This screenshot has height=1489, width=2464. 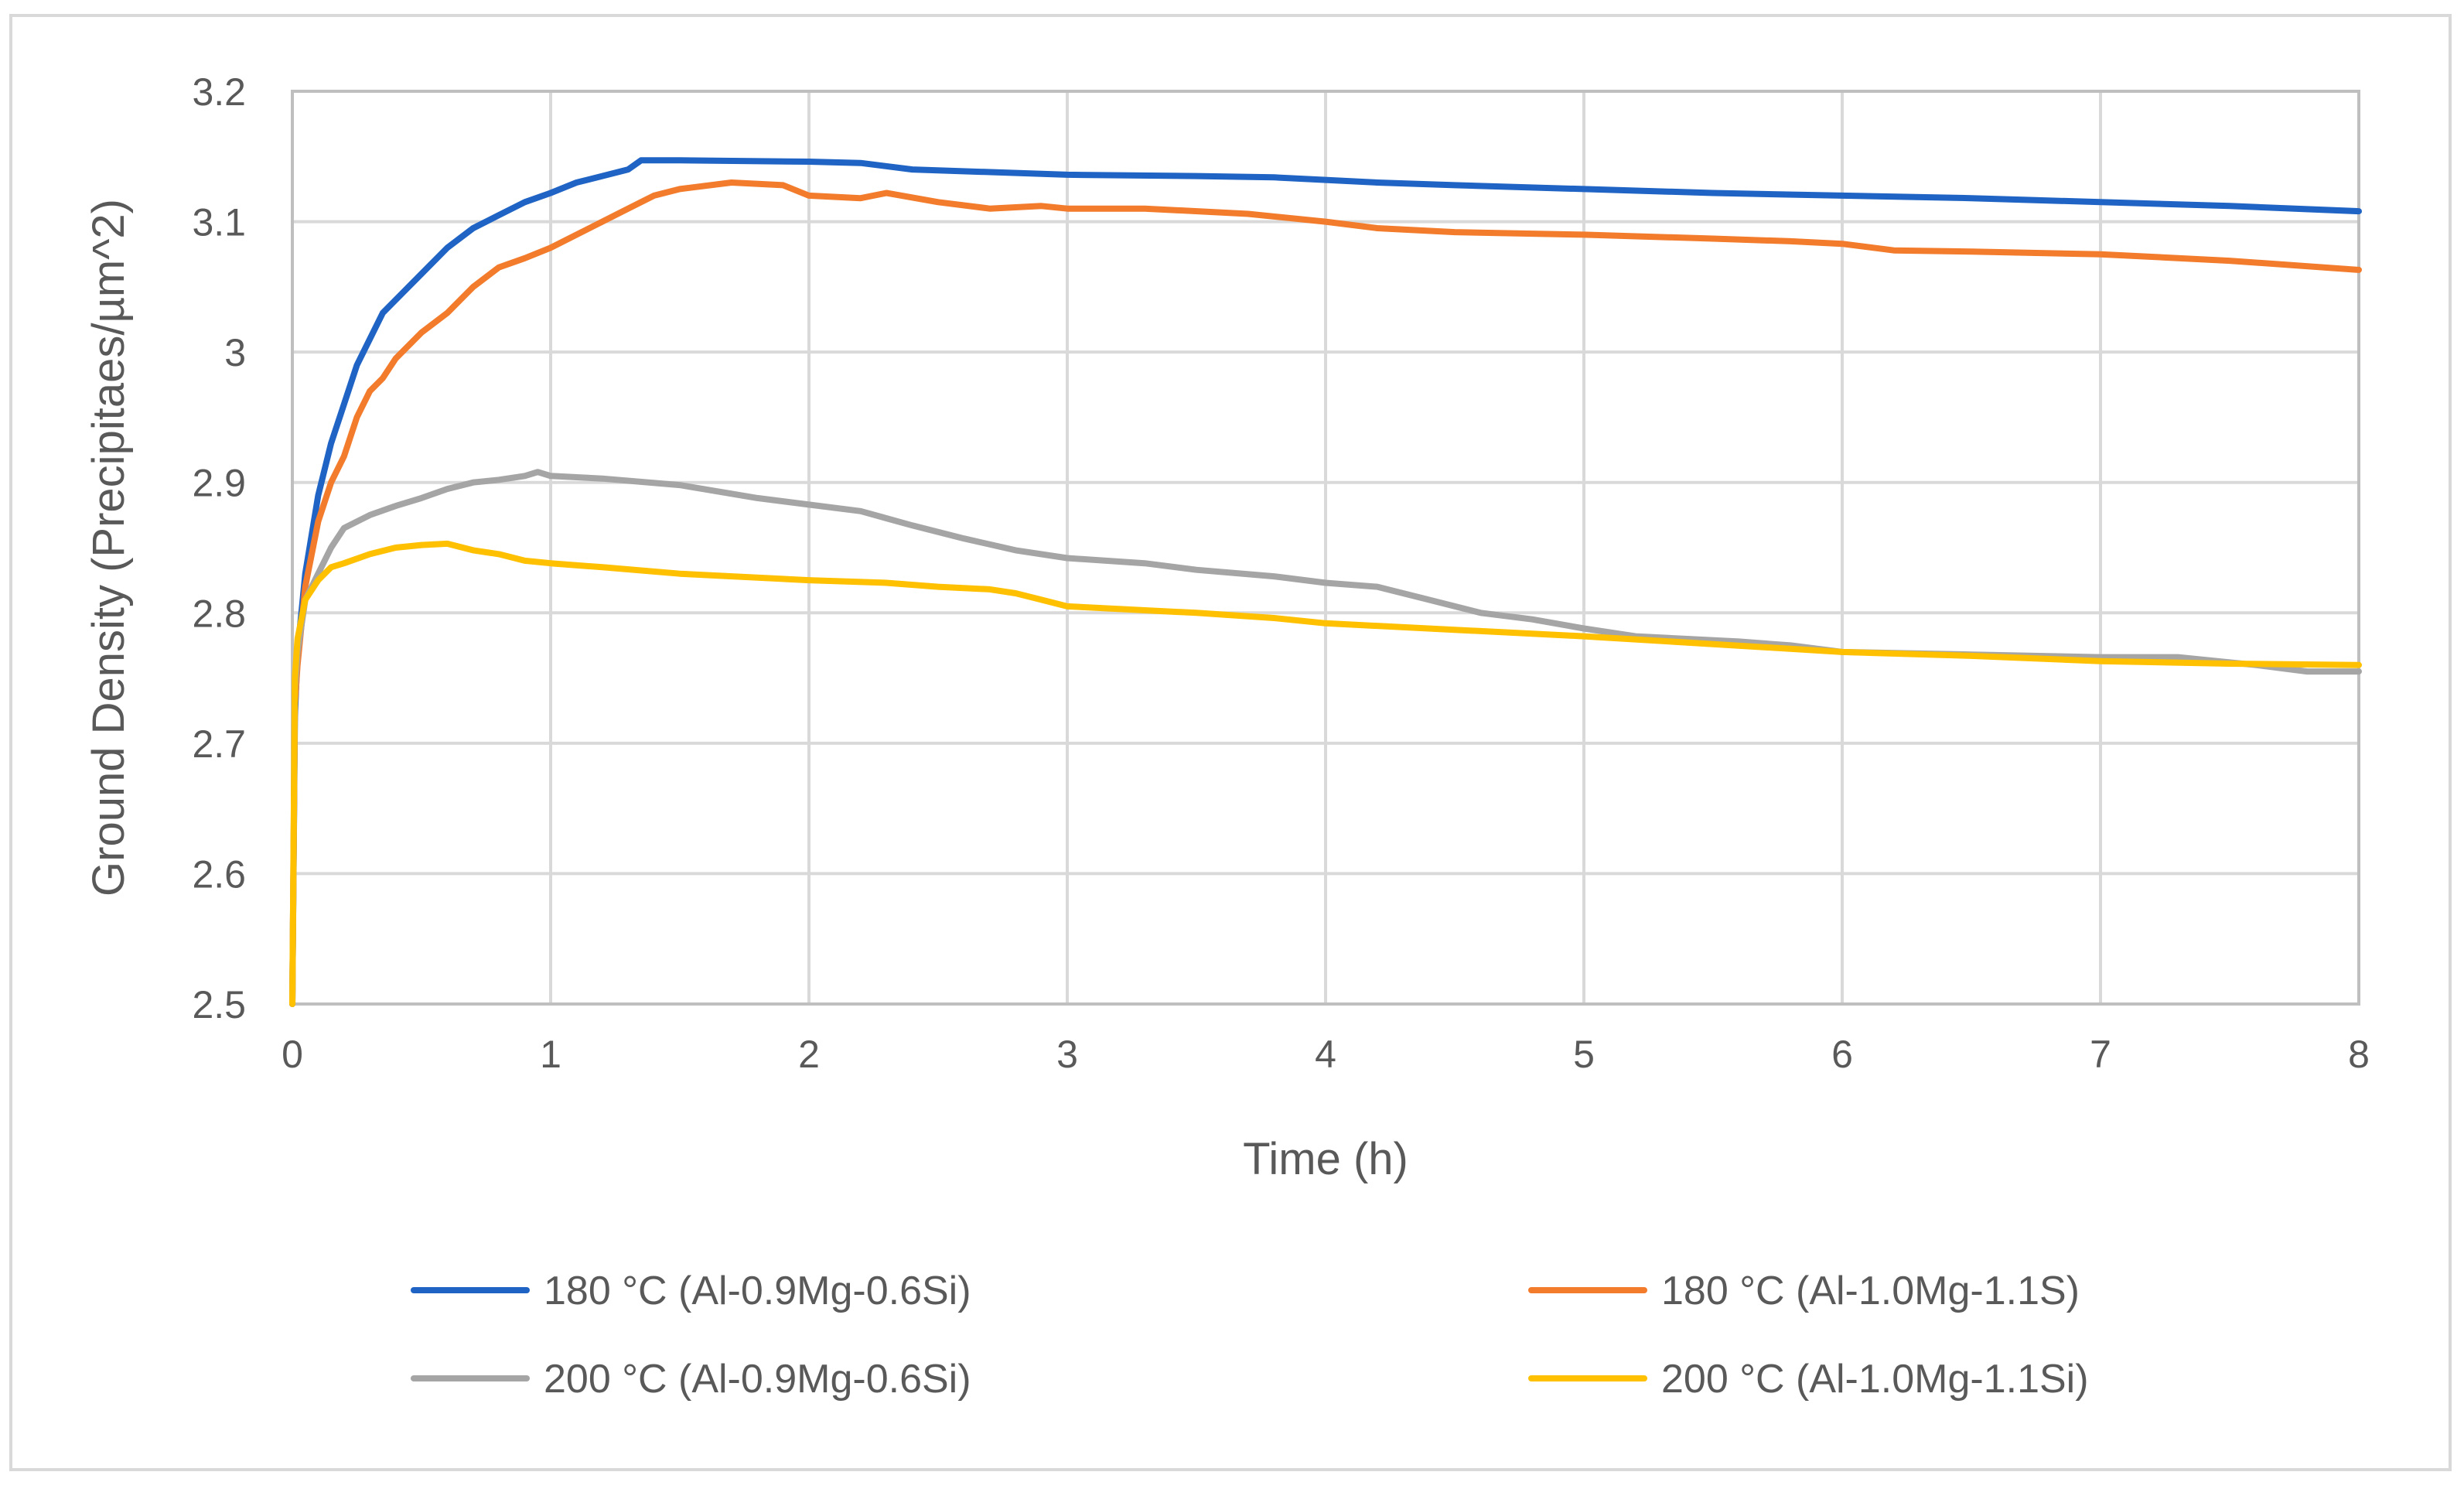 I want to click on y-tick-label: 2.7, so click(x=219, y=744).